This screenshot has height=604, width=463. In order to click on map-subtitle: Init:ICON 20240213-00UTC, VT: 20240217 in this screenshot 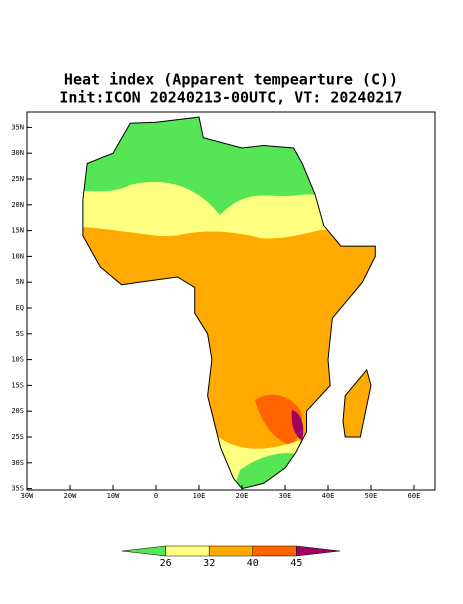, I will do `click(230, 98)`.